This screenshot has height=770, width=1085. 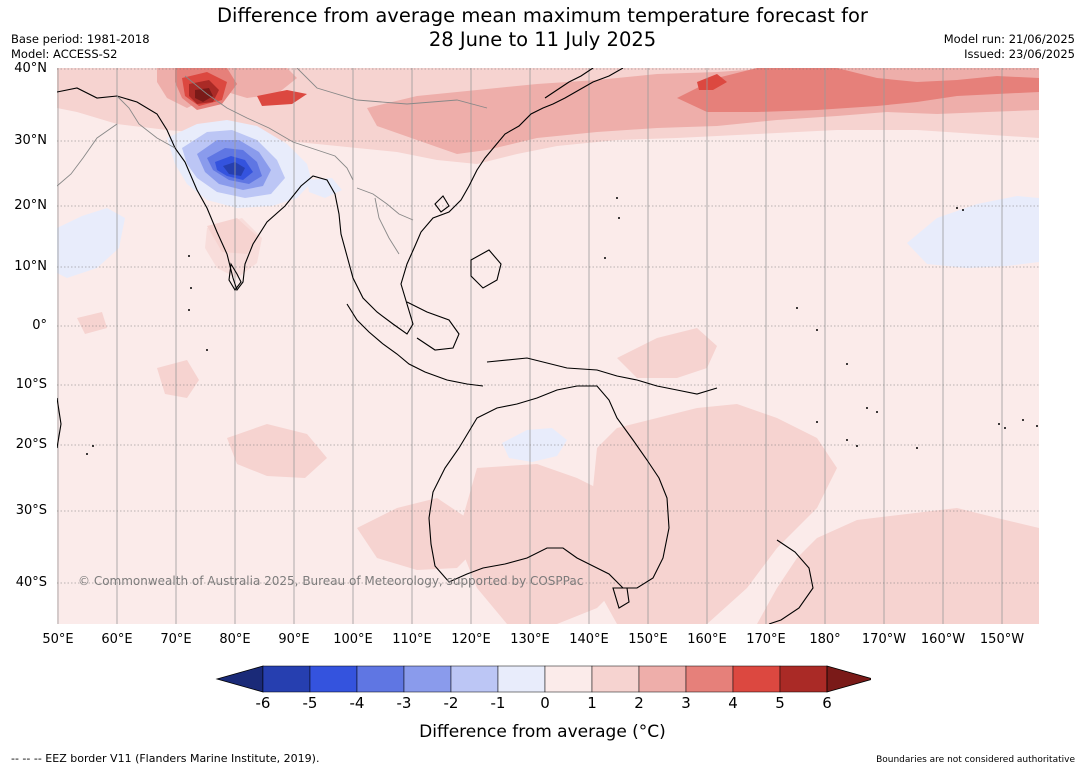 What do you see at coordinates (353, 639) in the screenshot?
I see `lon-label: 100°E` at bounding box center [353, 639].